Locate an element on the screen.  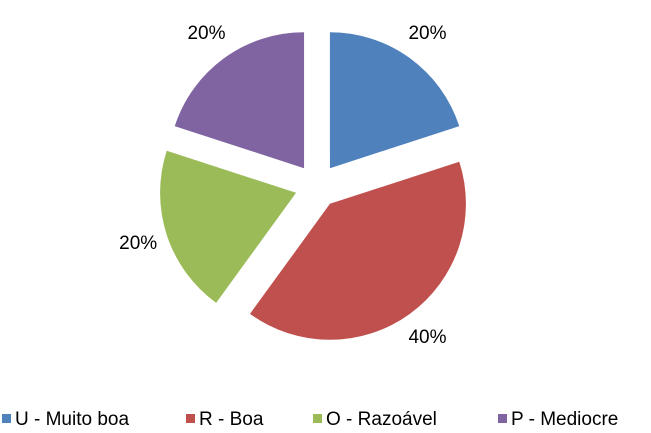
data-label: 40% is located at coordinates (427, 337).